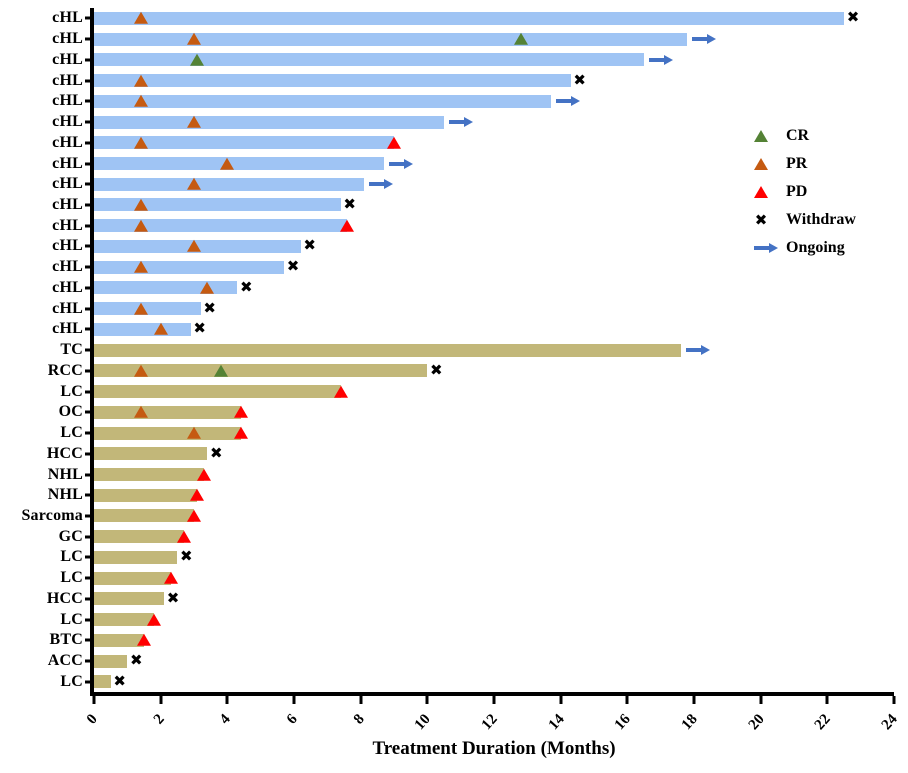 The width and height of the screenshot is (908, 773). Describe the element at coordinates (66, 640) in the screenshot. I see `row-label: BTC` at that location.